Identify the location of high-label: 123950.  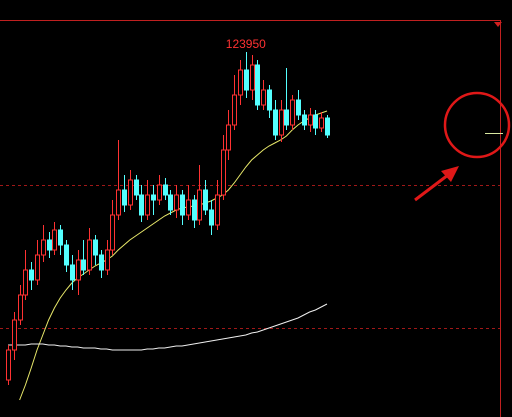
(246, 44).